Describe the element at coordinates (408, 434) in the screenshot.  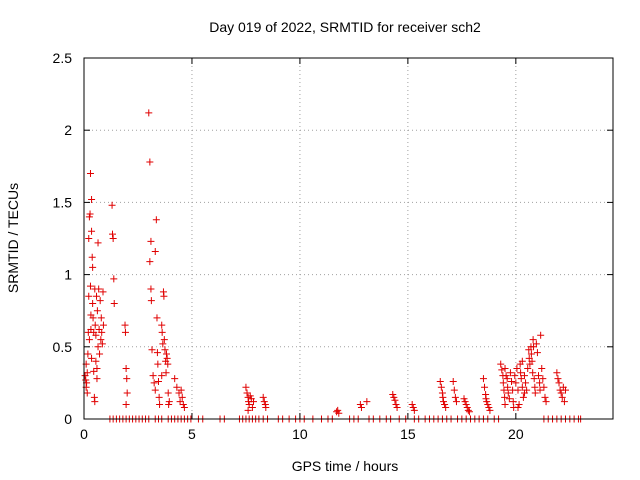
I see `x-tick-label: 15` at that location.